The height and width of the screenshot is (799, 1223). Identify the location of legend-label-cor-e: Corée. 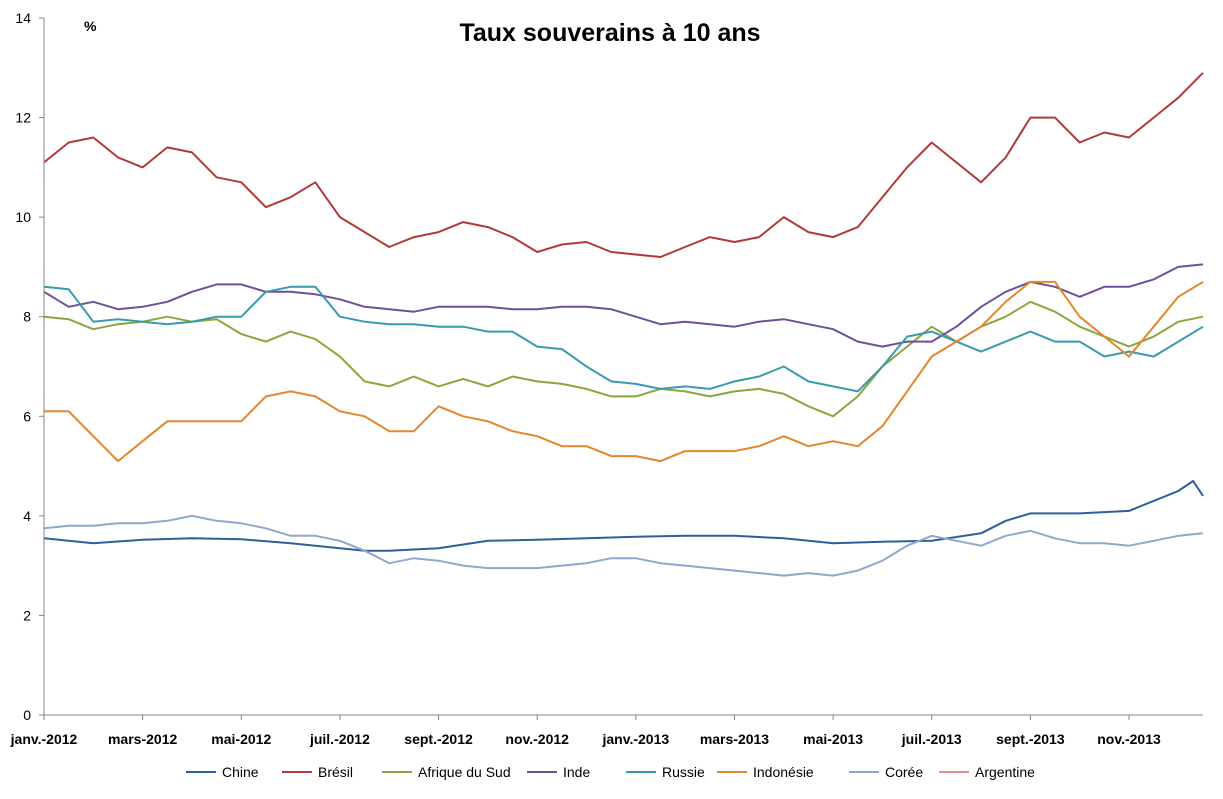
(904, 772).